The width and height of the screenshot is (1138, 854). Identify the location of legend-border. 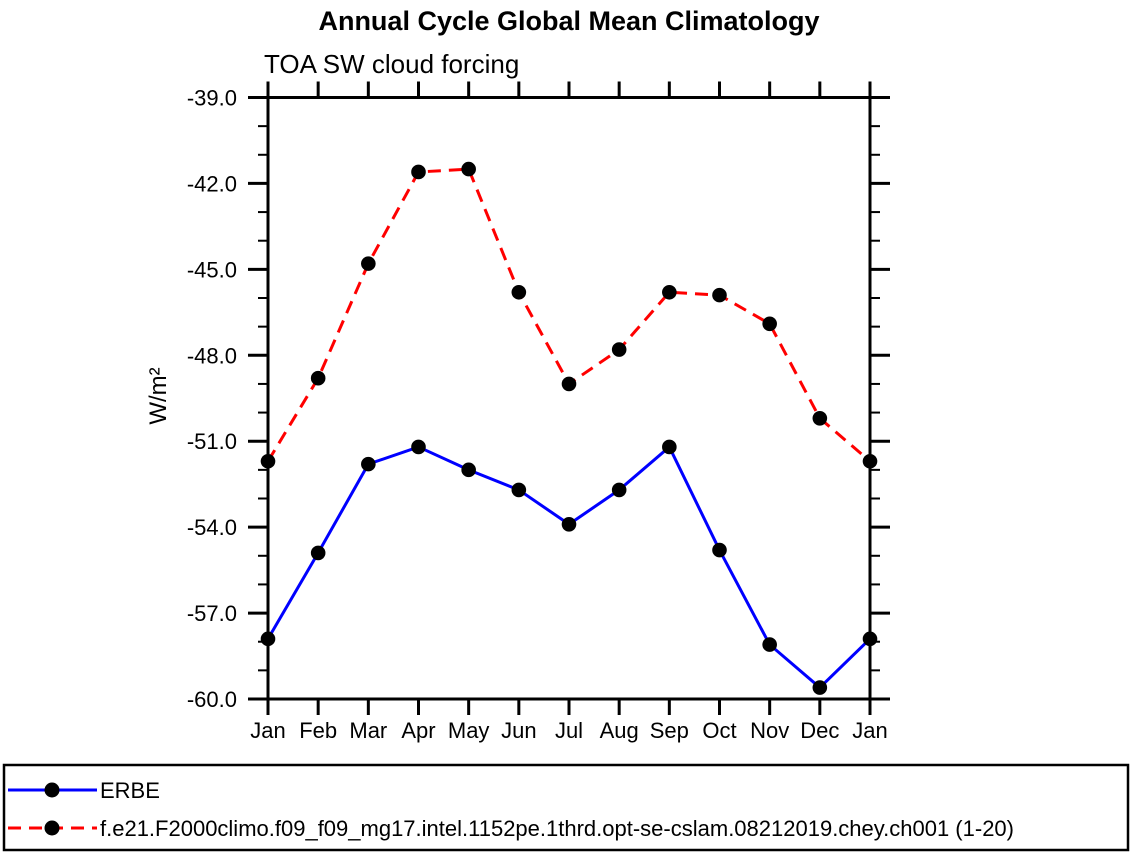
(566, 807).